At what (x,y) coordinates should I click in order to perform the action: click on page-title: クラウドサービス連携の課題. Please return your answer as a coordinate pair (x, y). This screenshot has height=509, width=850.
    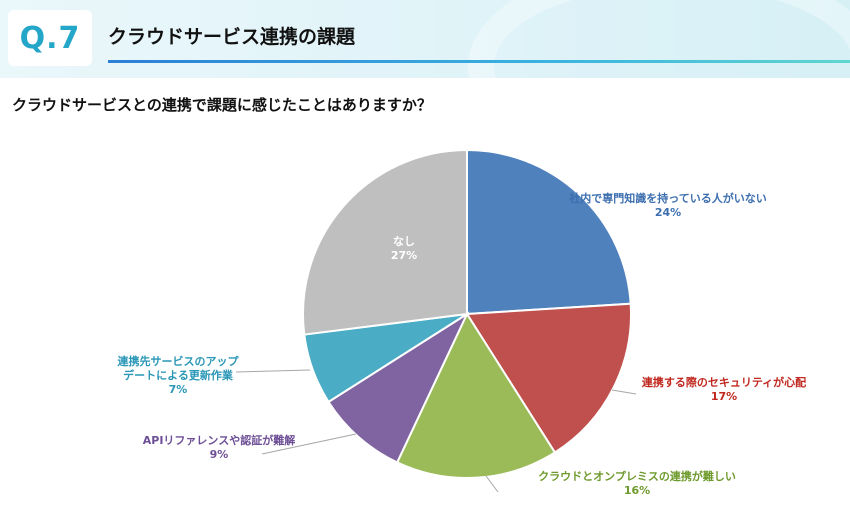
    Looking at the image, I should click on (232, 37).